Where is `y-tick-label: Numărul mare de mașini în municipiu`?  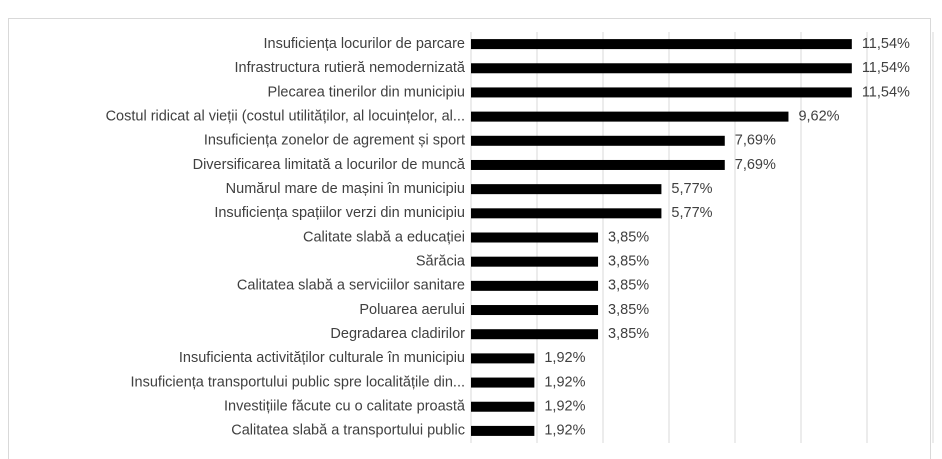 y-tick-label: Numărul mare de mașini în municipiu is located at coordinates (345, 189).